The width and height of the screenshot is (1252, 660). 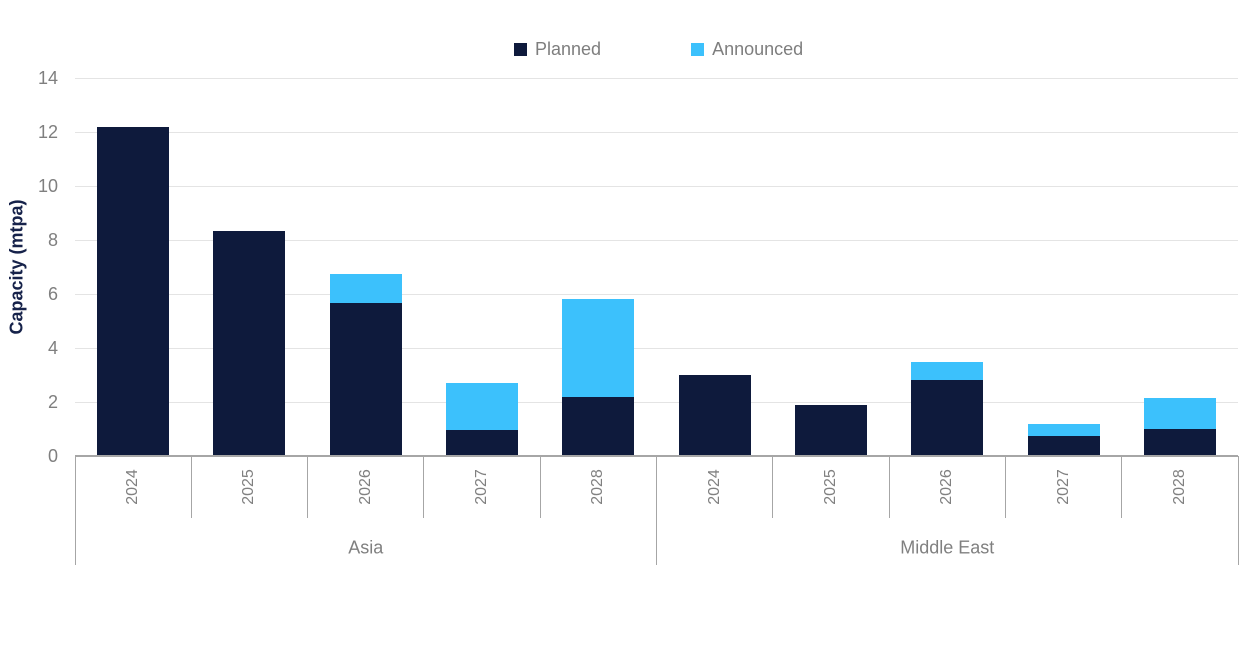 What do you see at coordinates (568, 49) in the screenshot?
I see `legend-label: Planned` at bounding box center [568, 49].